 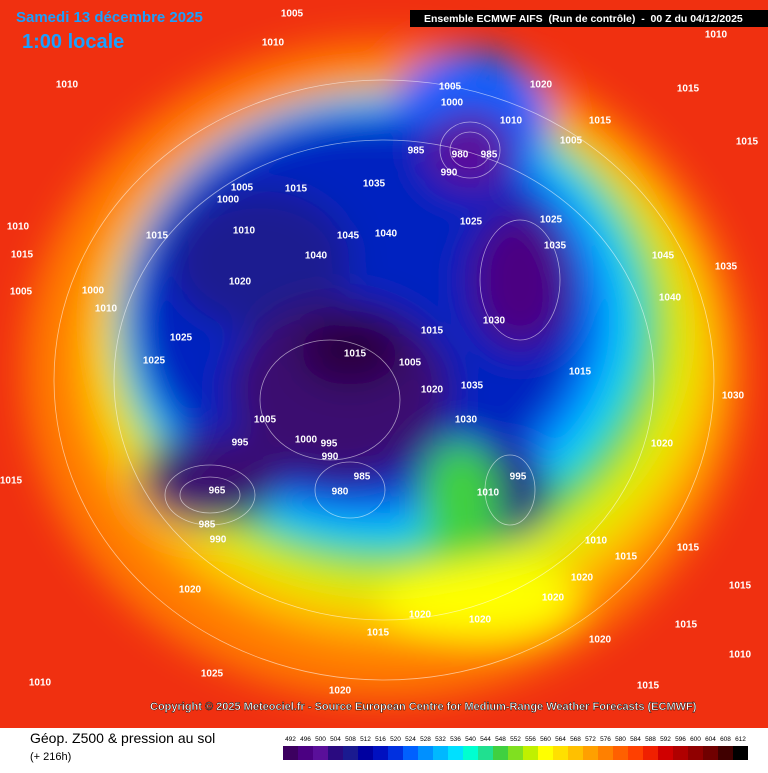 I want to click on colorbar-label: 516, so click(x=380, y=739).